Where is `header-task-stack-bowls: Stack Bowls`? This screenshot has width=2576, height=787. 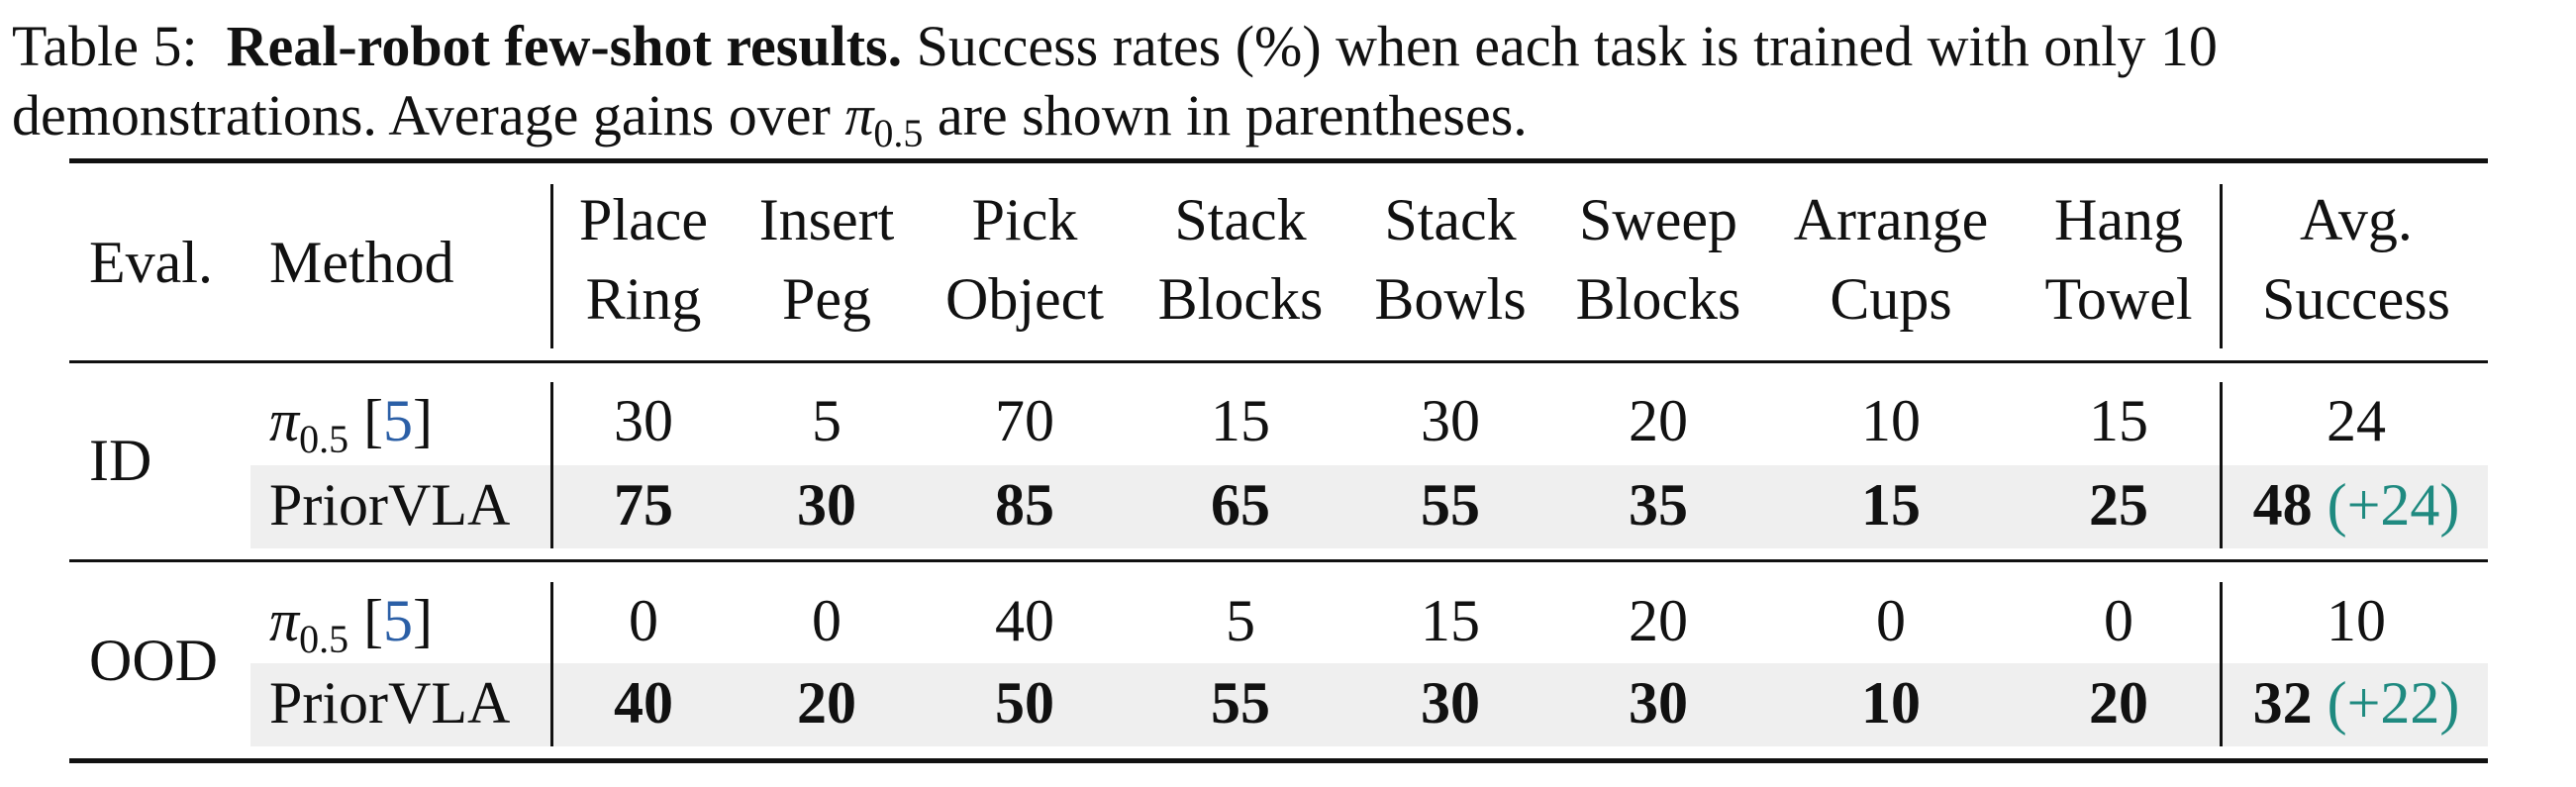 header-task-stack-bowls: Stack Bowls is located at coordinates (1450, 260).